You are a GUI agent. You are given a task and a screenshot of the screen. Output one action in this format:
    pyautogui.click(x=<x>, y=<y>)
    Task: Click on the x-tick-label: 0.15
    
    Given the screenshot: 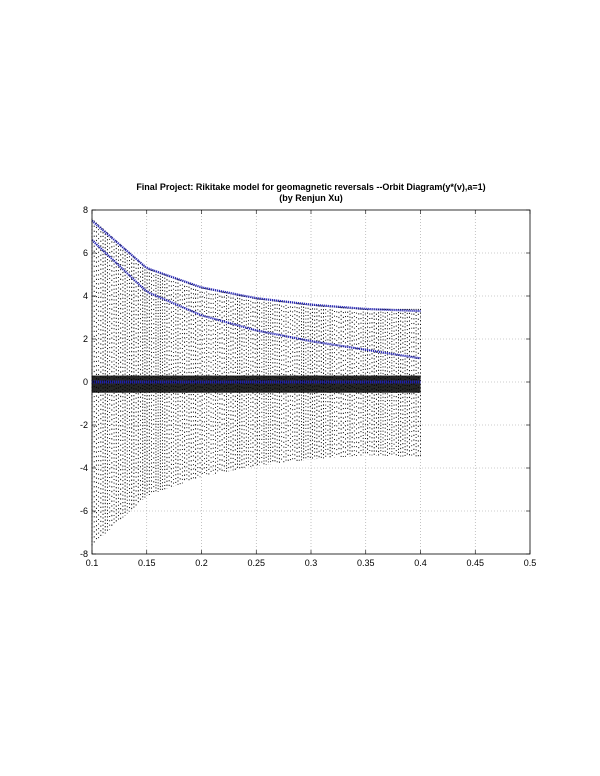 What is the action you would take?
    pyautogui.click(x=147, y=563)
    